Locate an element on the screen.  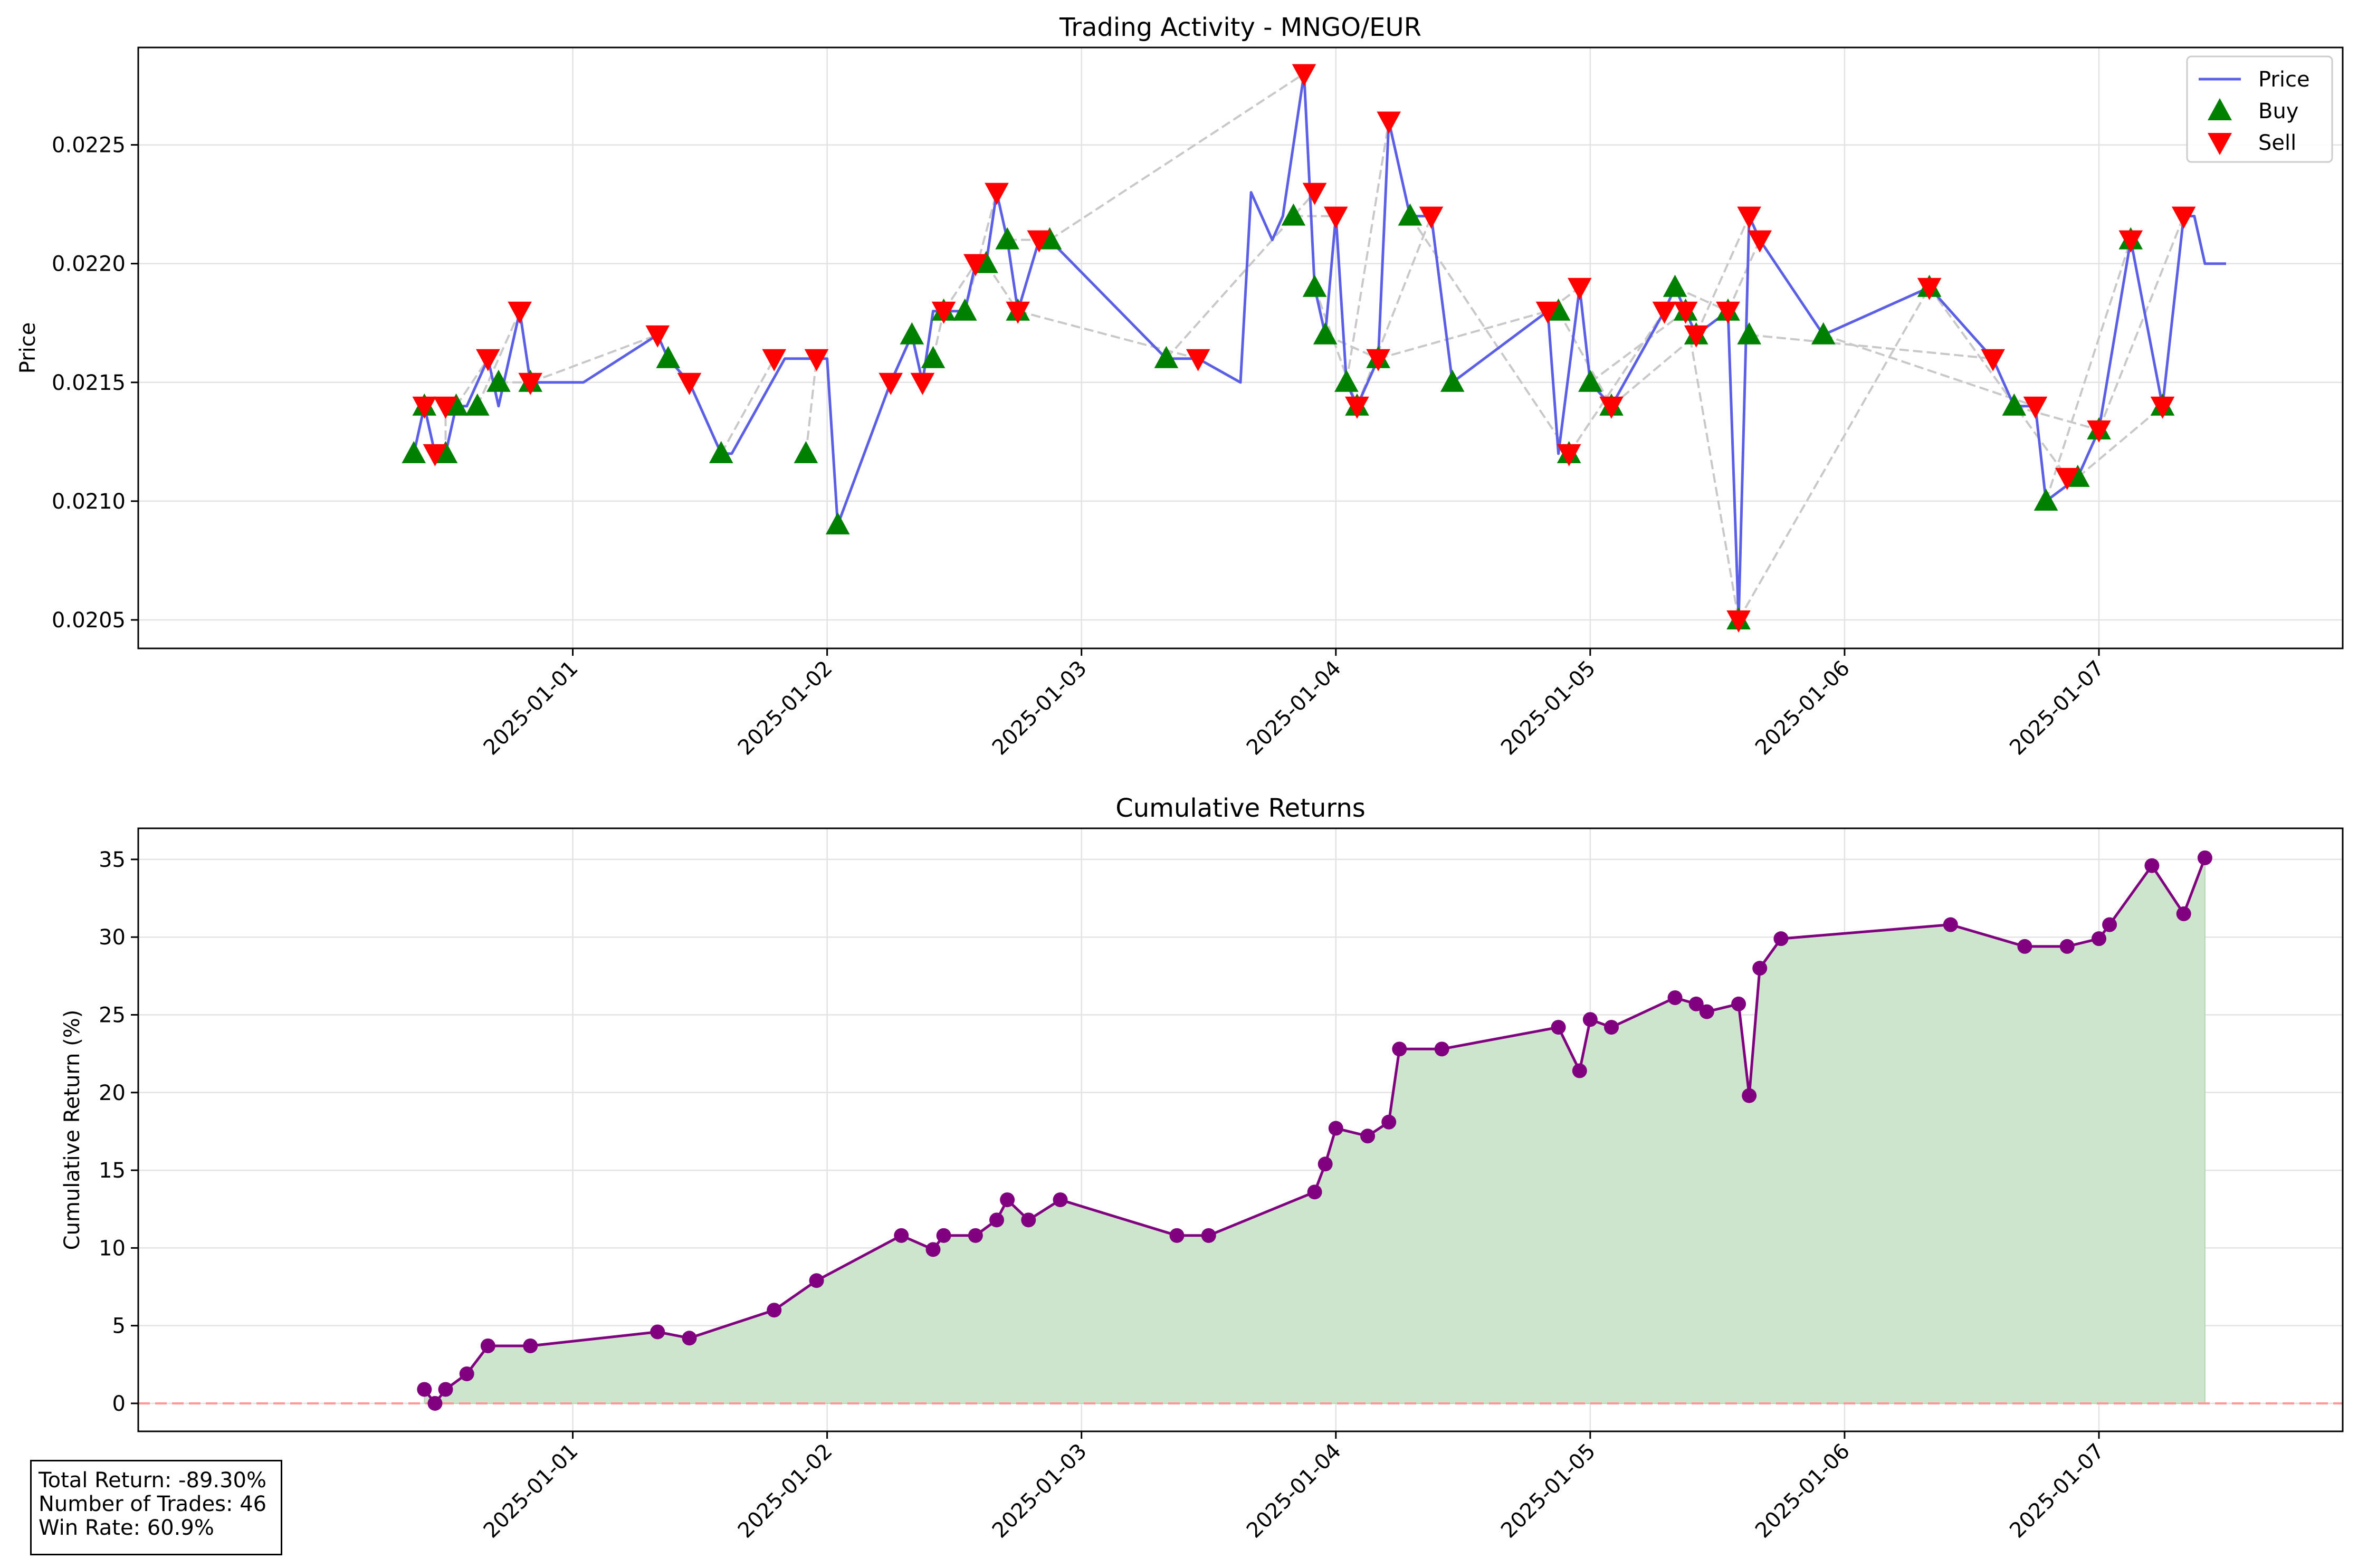
y-tick-label: 0.0215 is located at coordinates (89, 383).